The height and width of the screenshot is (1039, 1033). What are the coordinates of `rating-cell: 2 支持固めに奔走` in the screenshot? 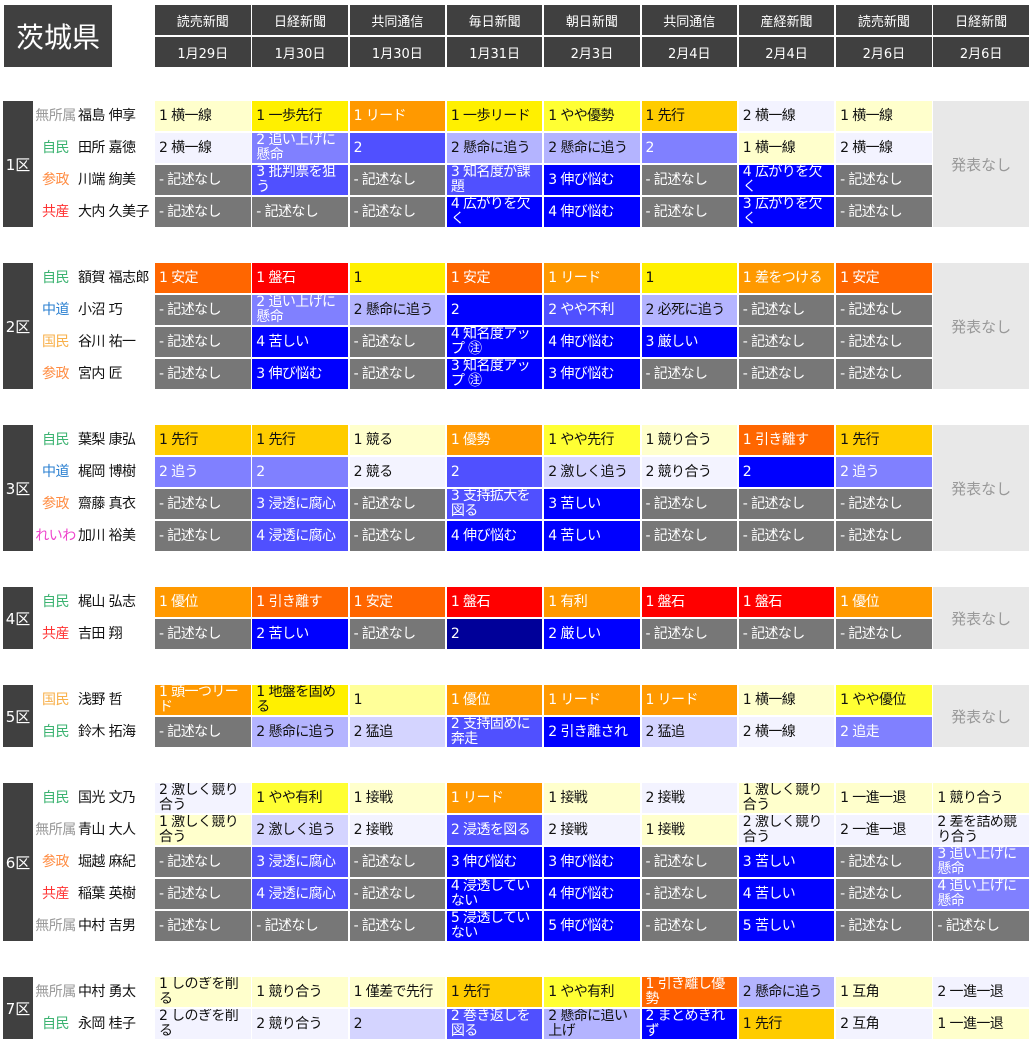 It's located at (494, 732).